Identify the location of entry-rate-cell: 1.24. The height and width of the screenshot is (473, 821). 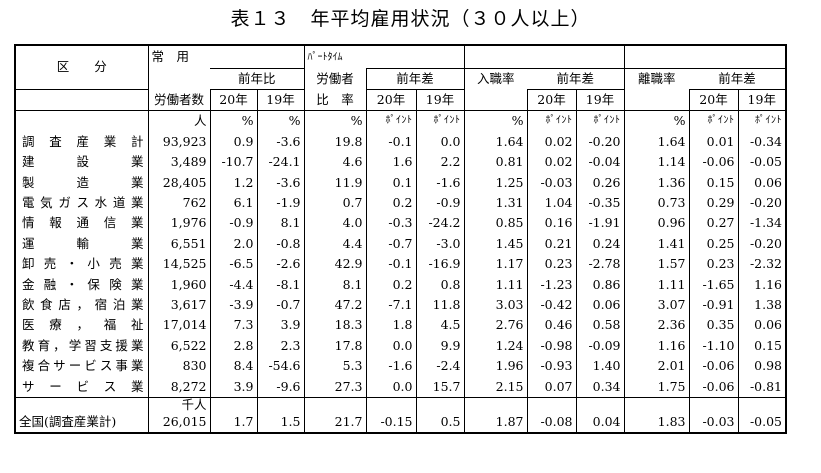
(495, 345).